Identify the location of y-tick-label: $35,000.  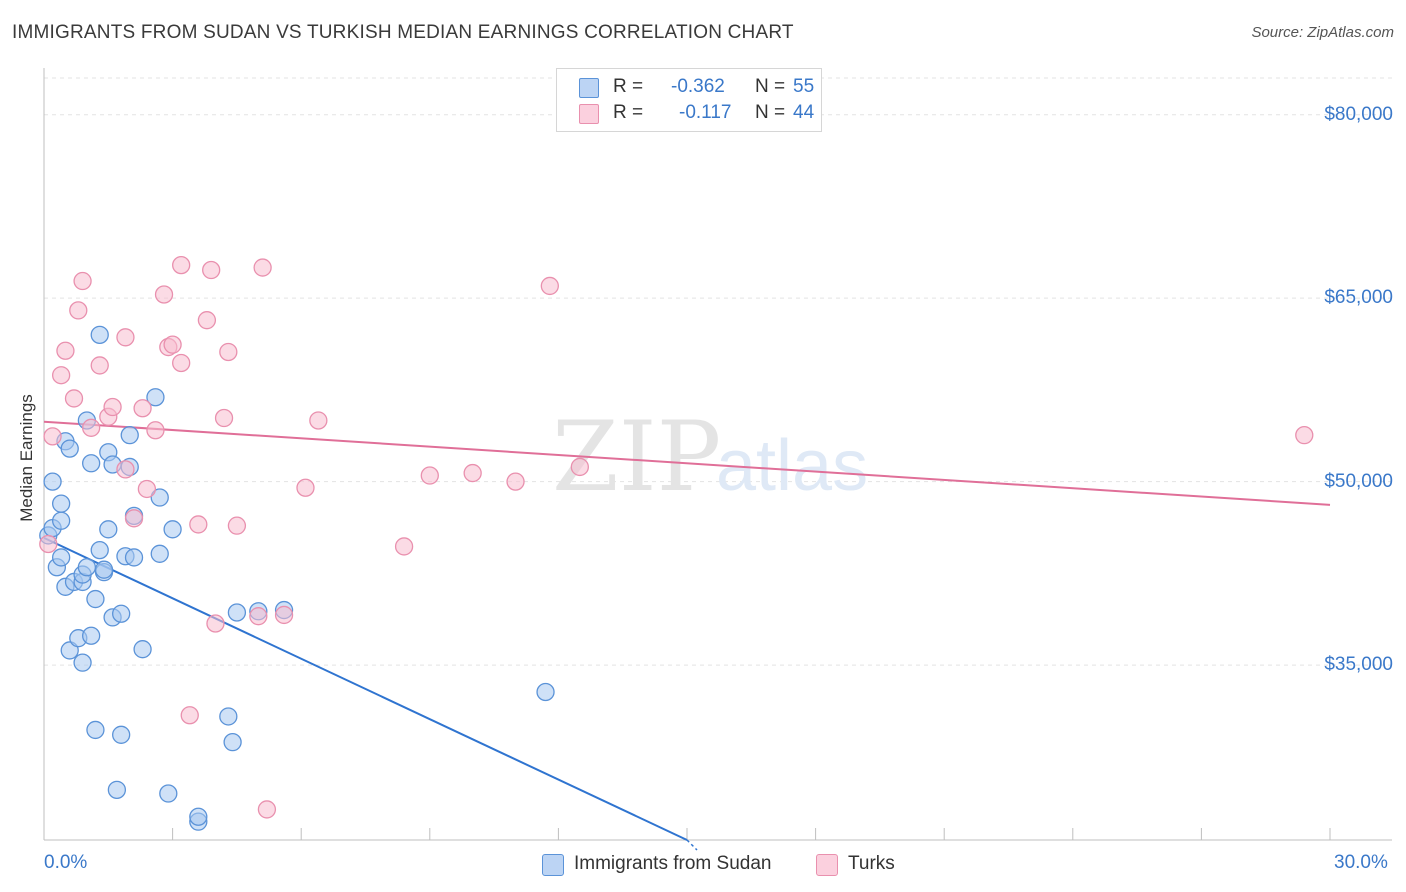
(1358, 665).